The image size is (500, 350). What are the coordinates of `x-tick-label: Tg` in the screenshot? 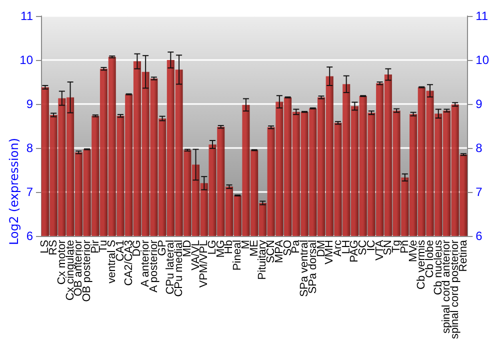 It's located at (396, 246).